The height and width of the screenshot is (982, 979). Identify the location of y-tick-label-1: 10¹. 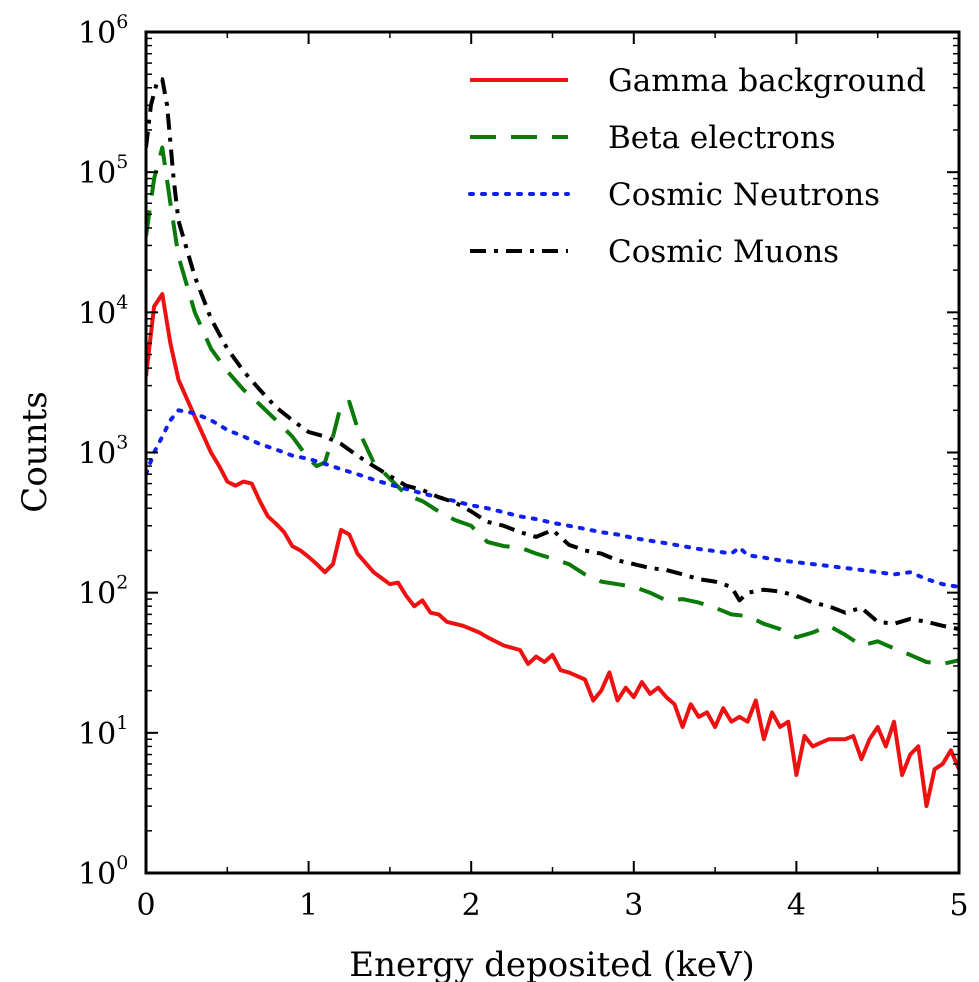
(103, 732).